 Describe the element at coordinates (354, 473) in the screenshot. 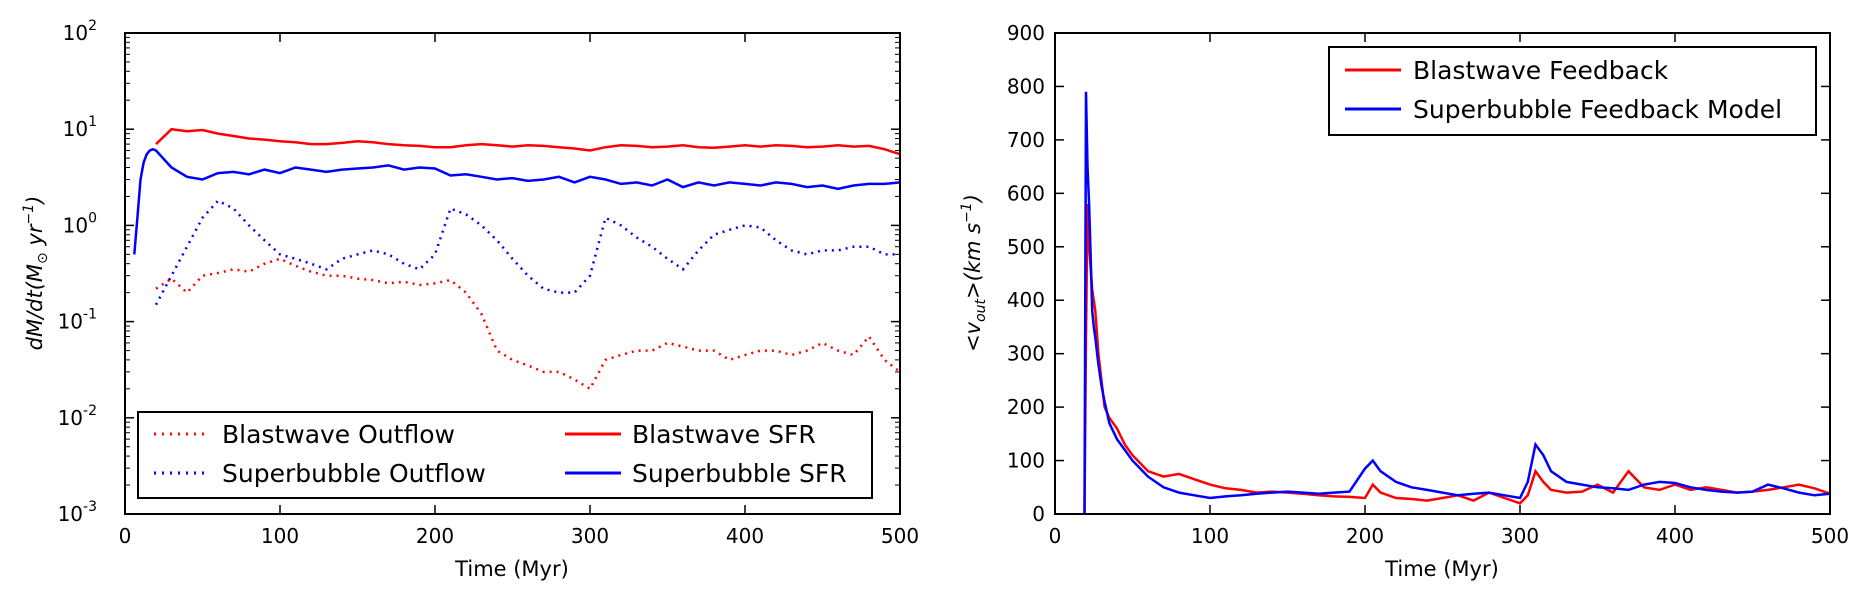

I see `legend-label-superbubble-outflow: Superbubble Outflow` at that location.